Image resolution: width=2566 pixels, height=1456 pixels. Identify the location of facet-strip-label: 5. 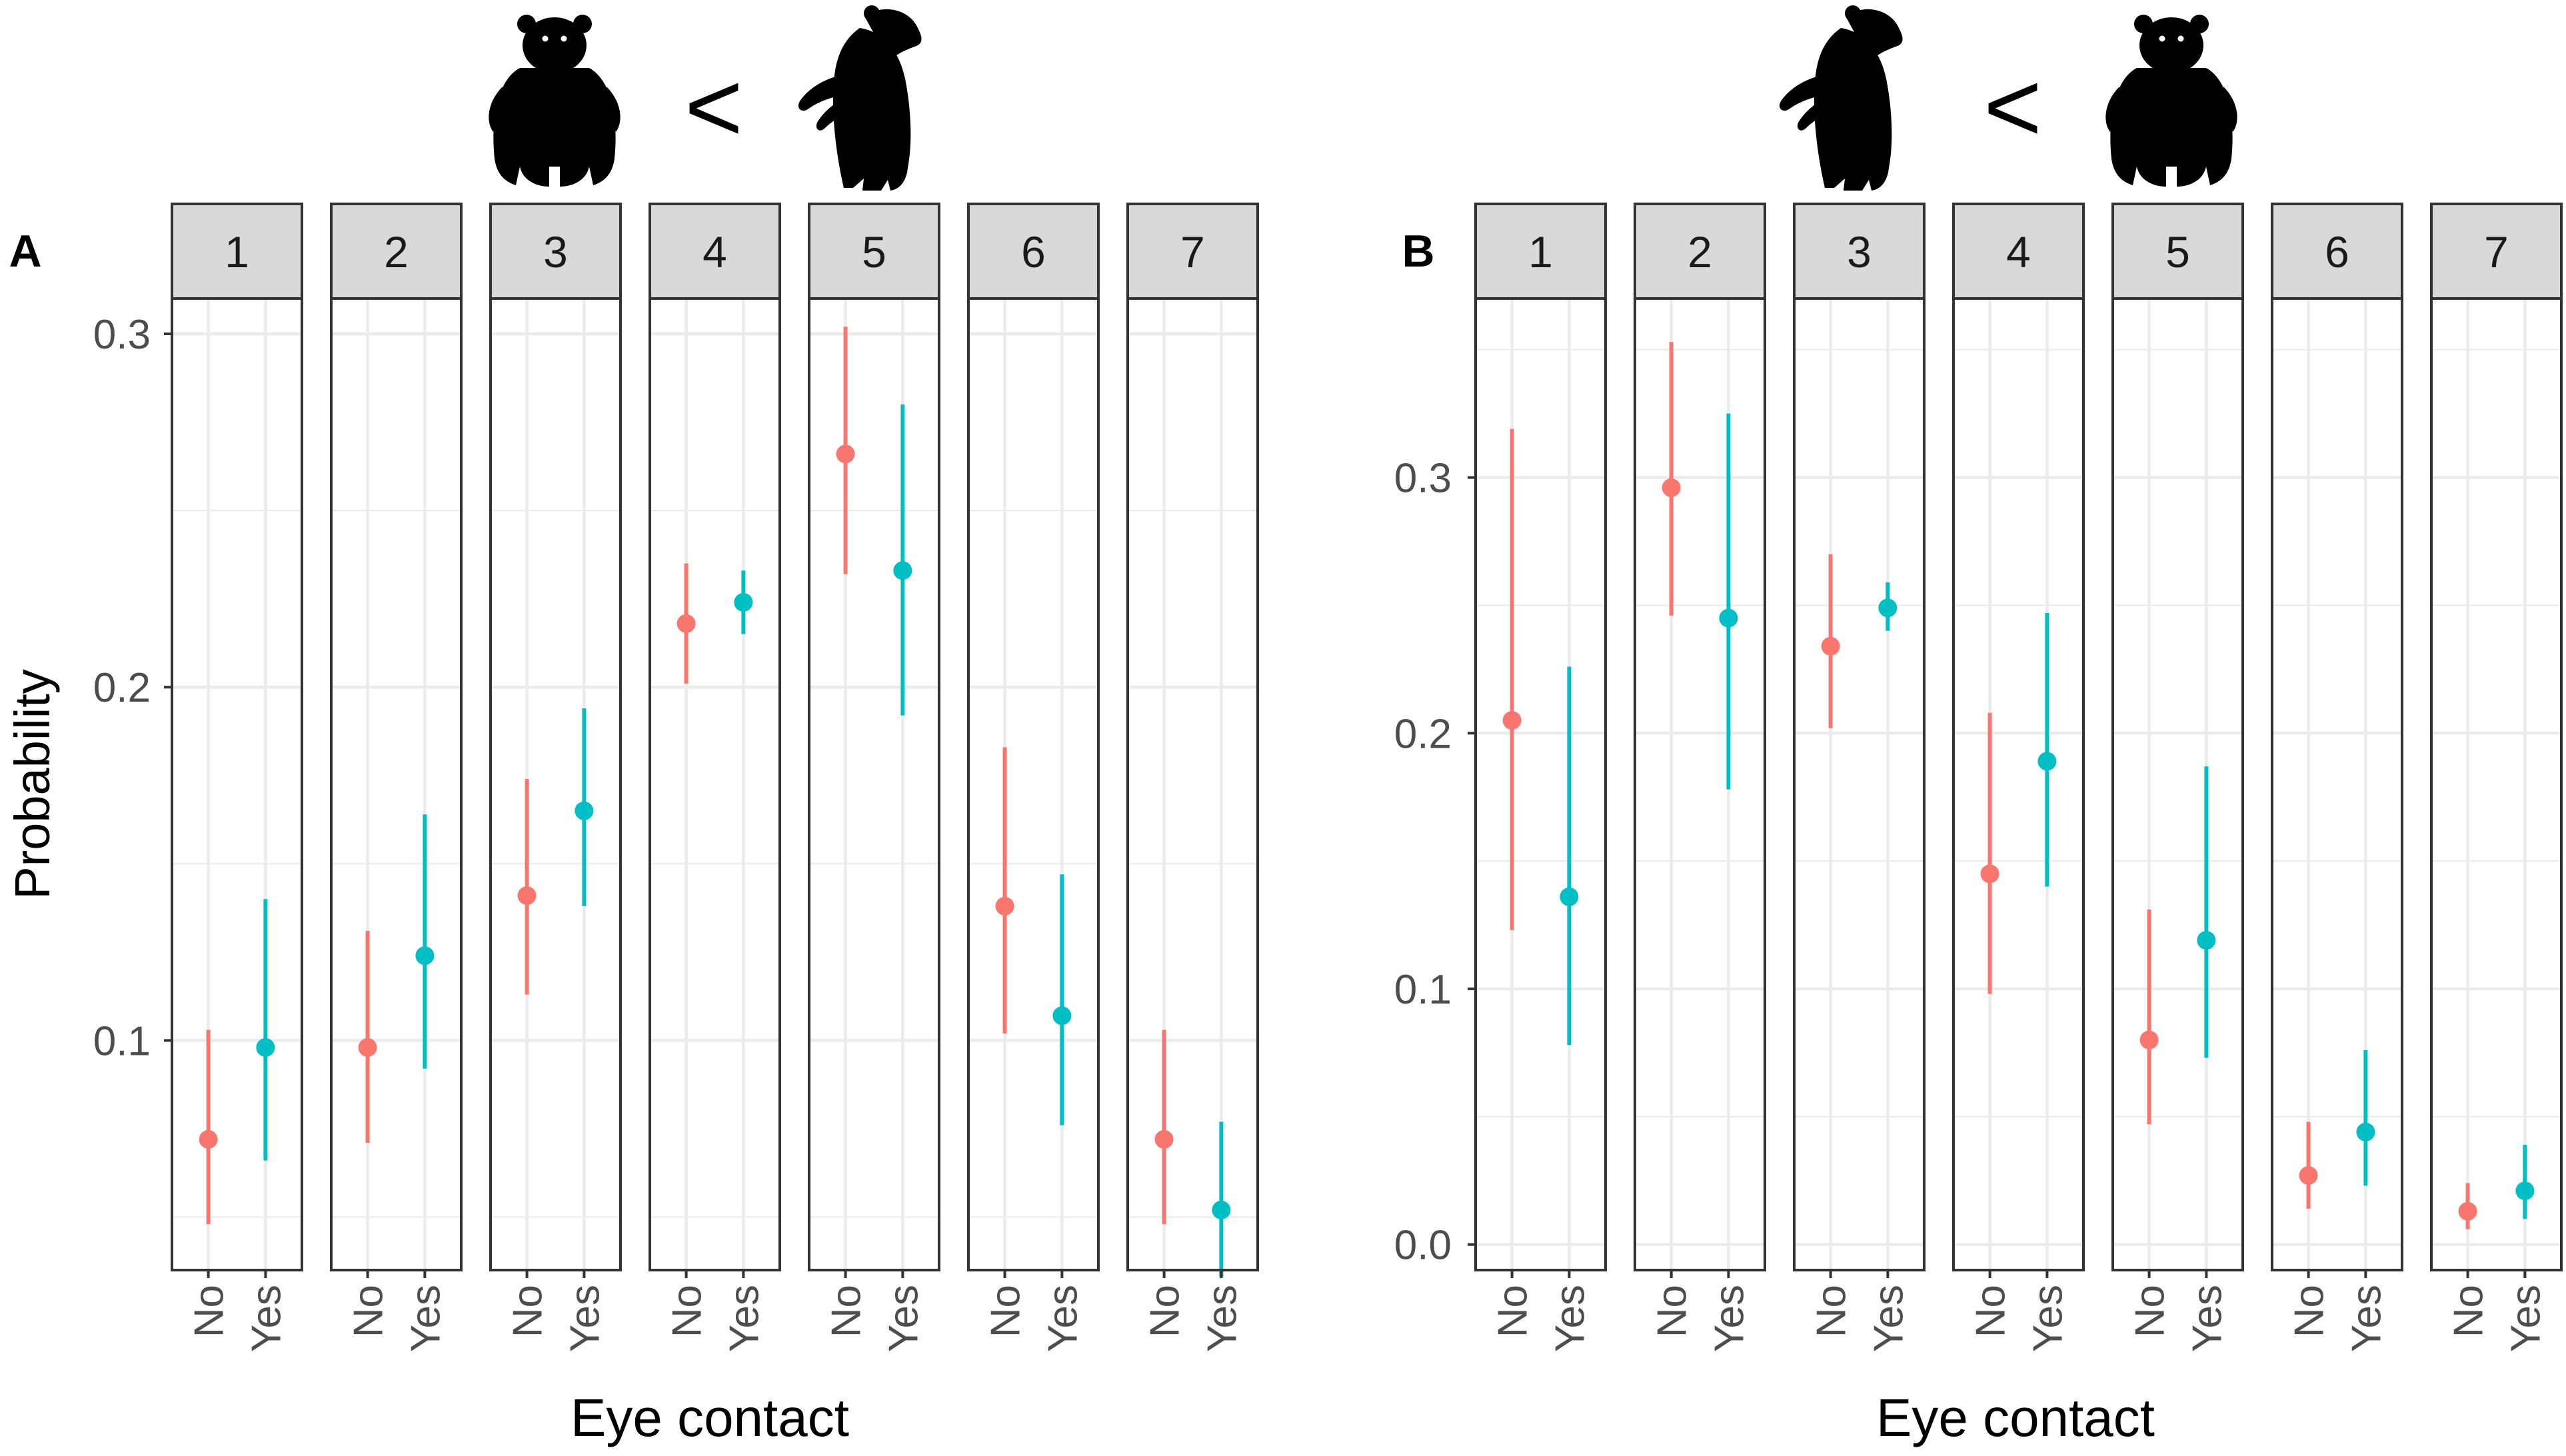
(874, 252).